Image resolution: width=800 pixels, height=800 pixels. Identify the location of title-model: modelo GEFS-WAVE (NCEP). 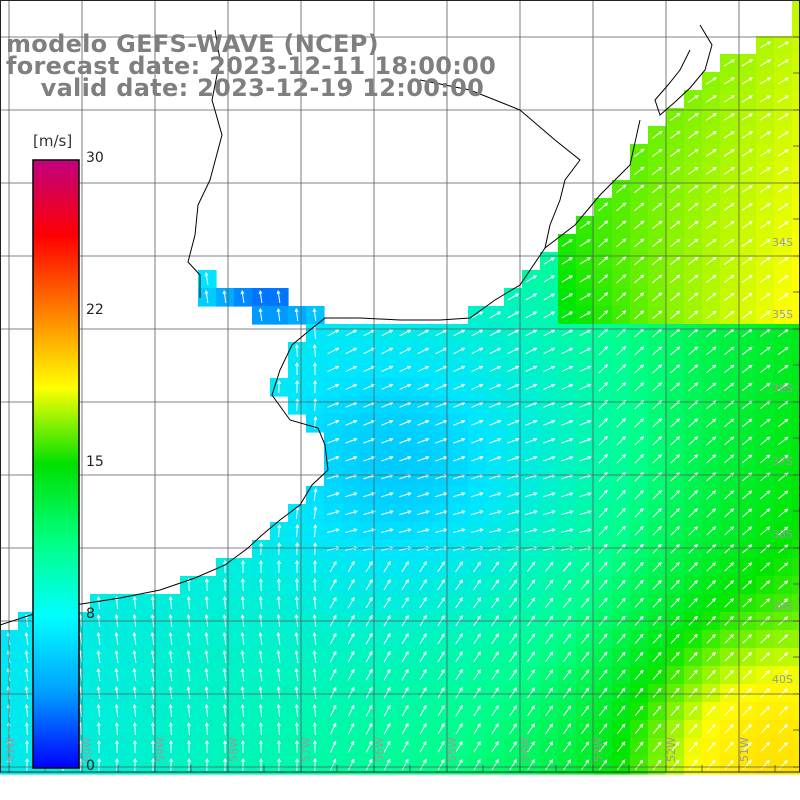
(192, 44).